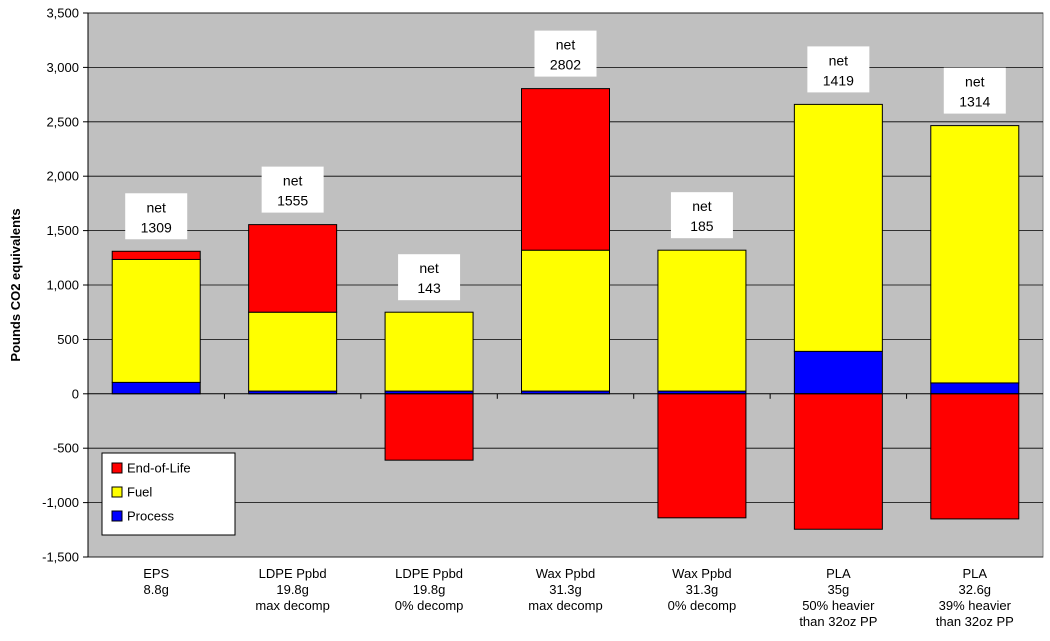 Image resolution: width=1050 pixels, height=641 pixels. I want to click on net-annotation-value: 185, so click(702, 226).